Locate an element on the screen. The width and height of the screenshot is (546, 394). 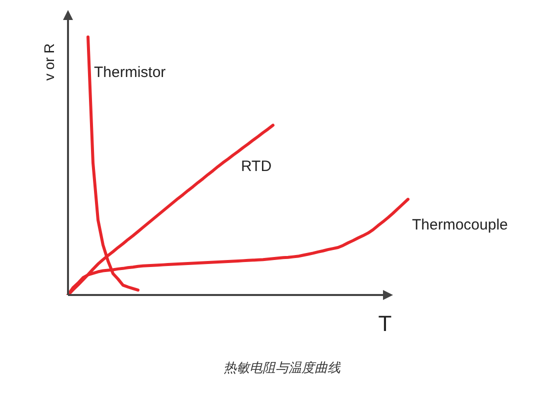
text: 热敏电阻与温度曲线 is located at coordinates (283, 368).